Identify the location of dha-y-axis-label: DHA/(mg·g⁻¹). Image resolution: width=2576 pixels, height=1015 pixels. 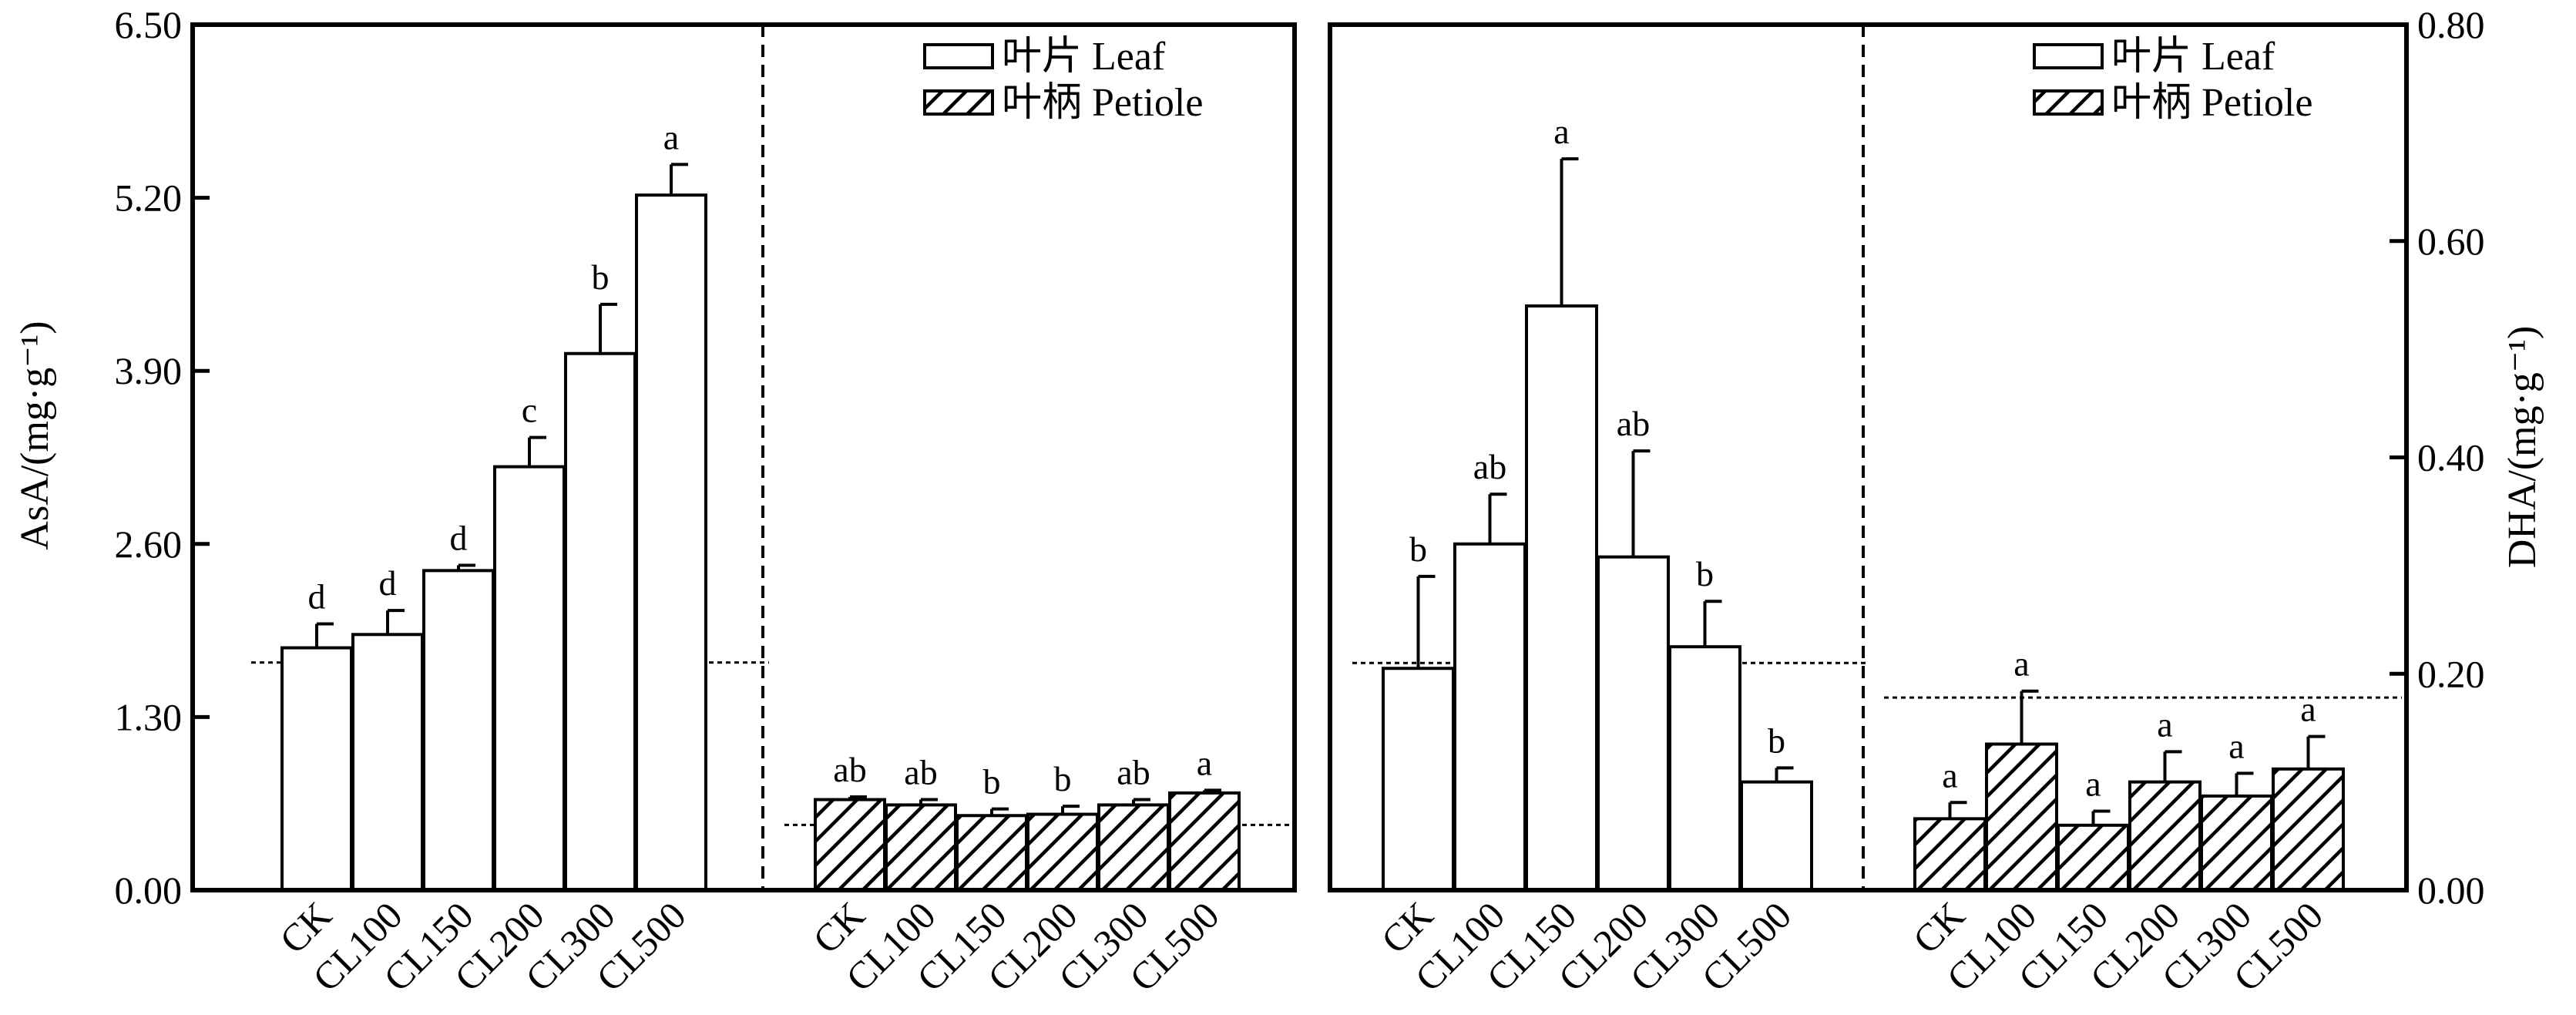
(2522, 448).